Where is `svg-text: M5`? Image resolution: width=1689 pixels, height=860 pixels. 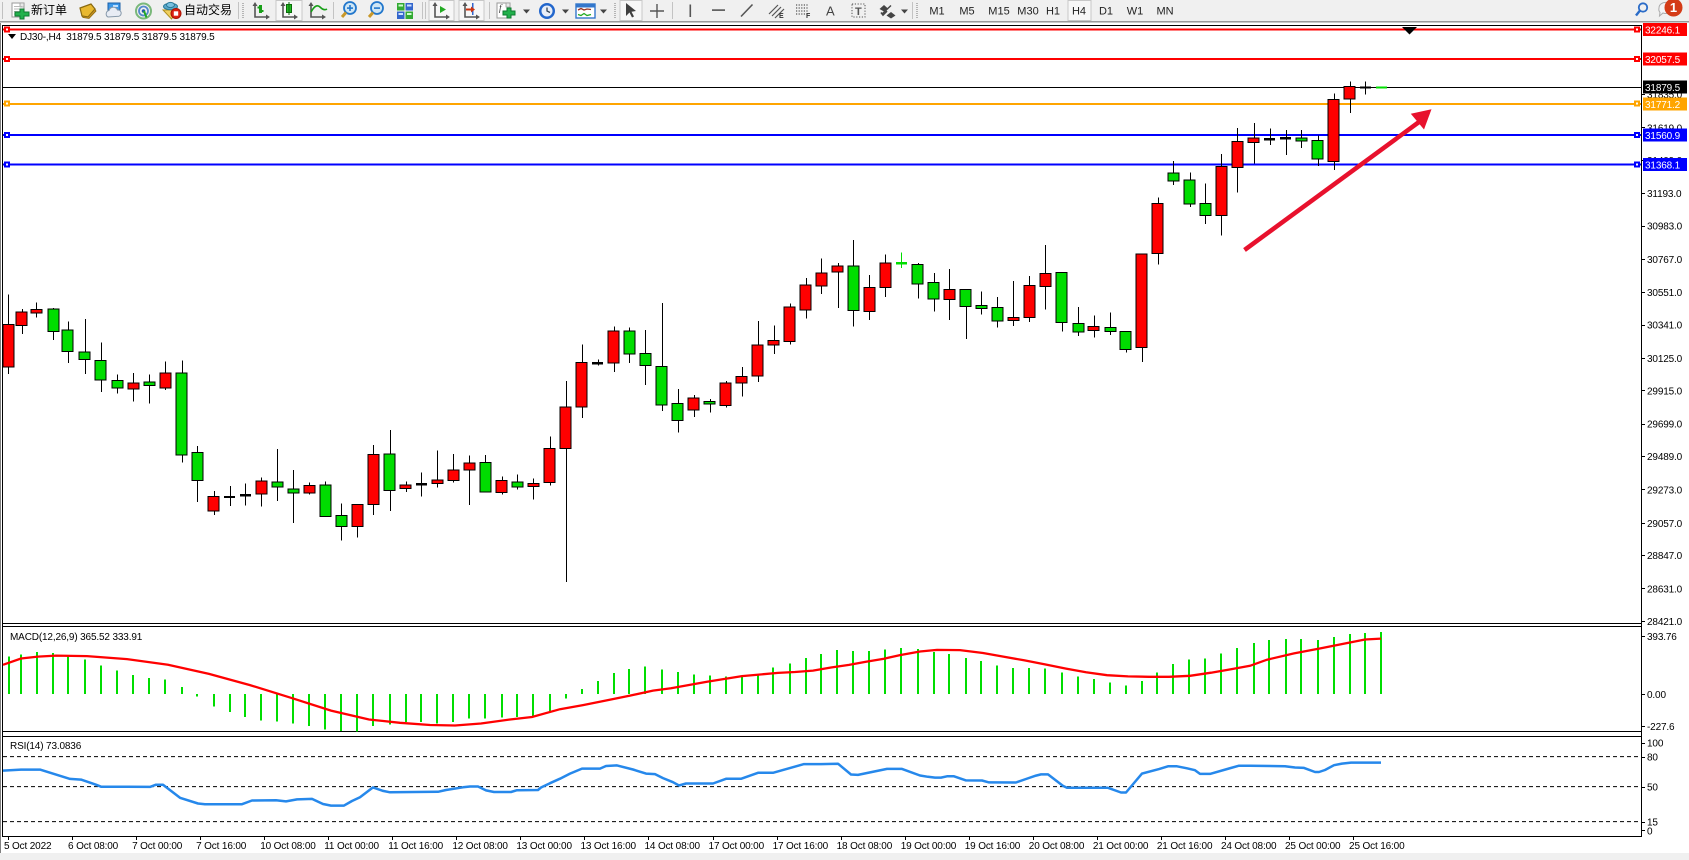 svg-text: M5 is located at coordinates (966, 12).